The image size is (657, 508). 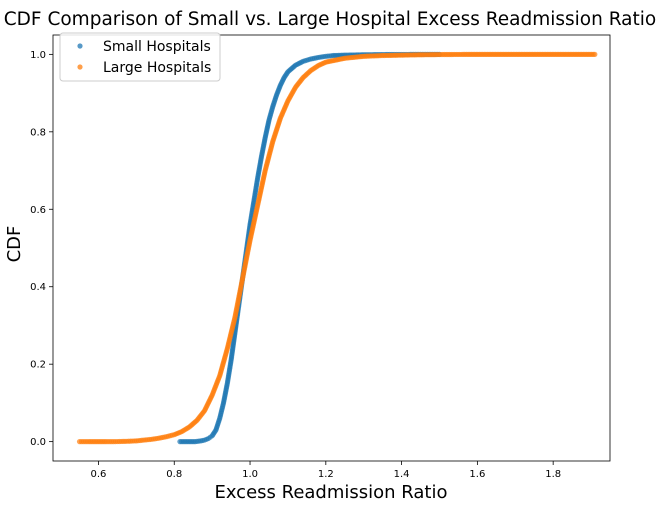 What do you see at coordinates (157, 47) in the screenshot?
I see `legend-label-small: Small Hospitals` at bounding box center [157, 47].